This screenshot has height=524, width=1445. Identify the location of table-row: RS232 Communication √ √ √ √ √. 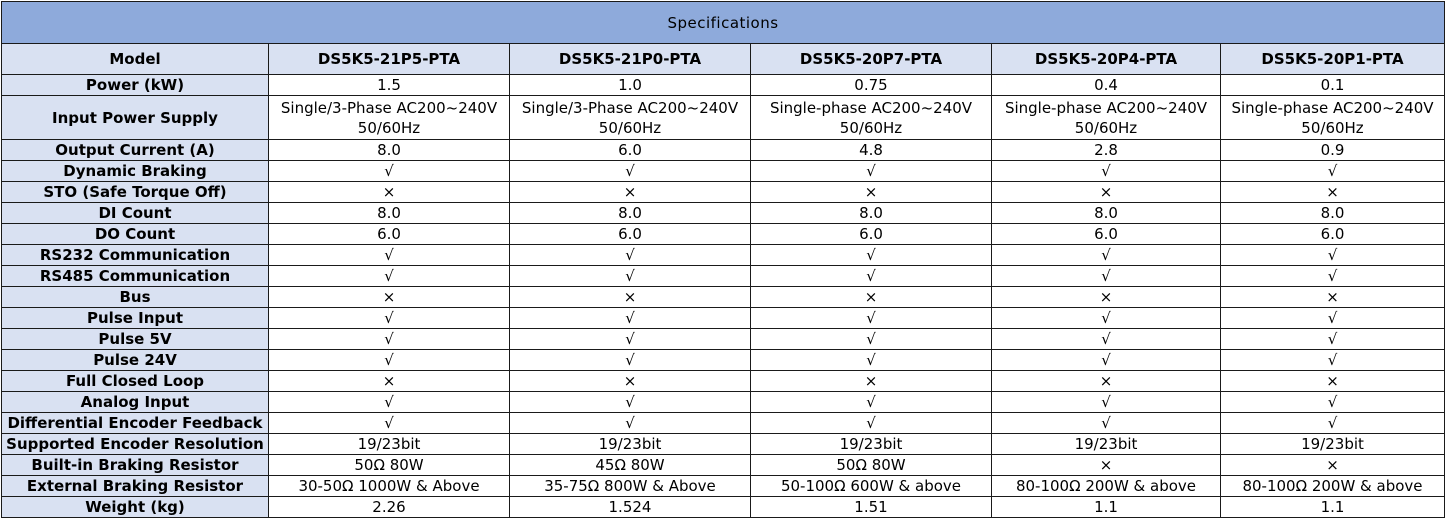
(723, 255).